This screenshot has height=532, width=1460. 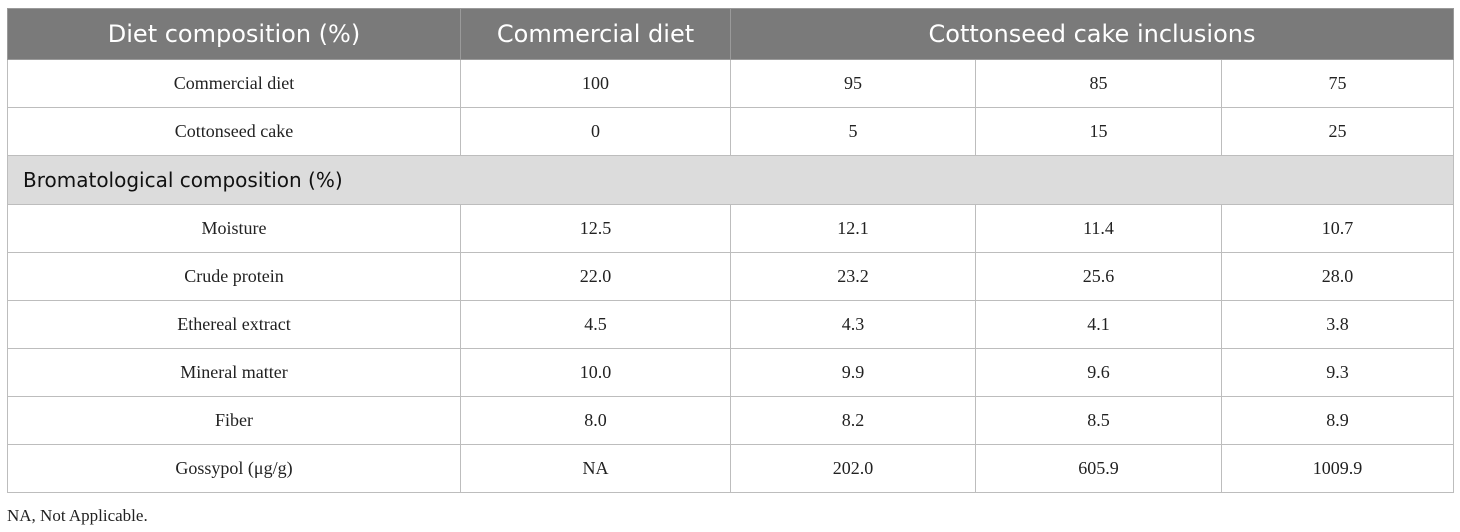 What do you see at coordinates (1337, 324) in the screenshot?
I see `table-cell: 3.8` at bounding box center [1337, 324].